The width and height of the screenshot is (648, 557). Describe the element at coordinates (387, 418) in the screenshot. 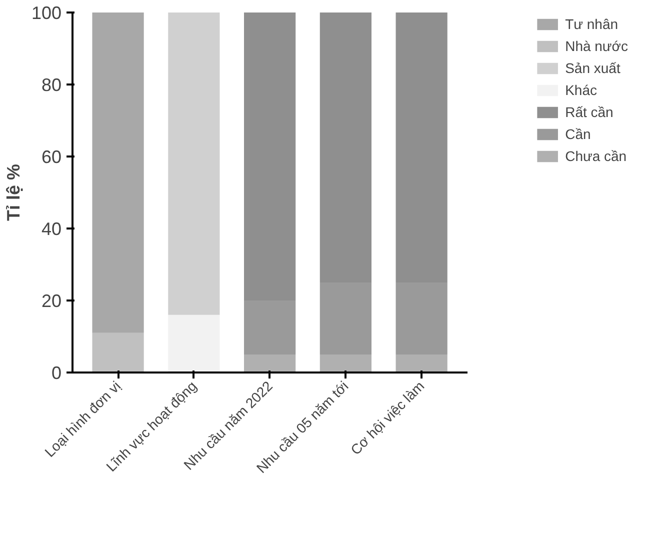

I see `x-tick-label: Cơ hội việc làm` at that location.